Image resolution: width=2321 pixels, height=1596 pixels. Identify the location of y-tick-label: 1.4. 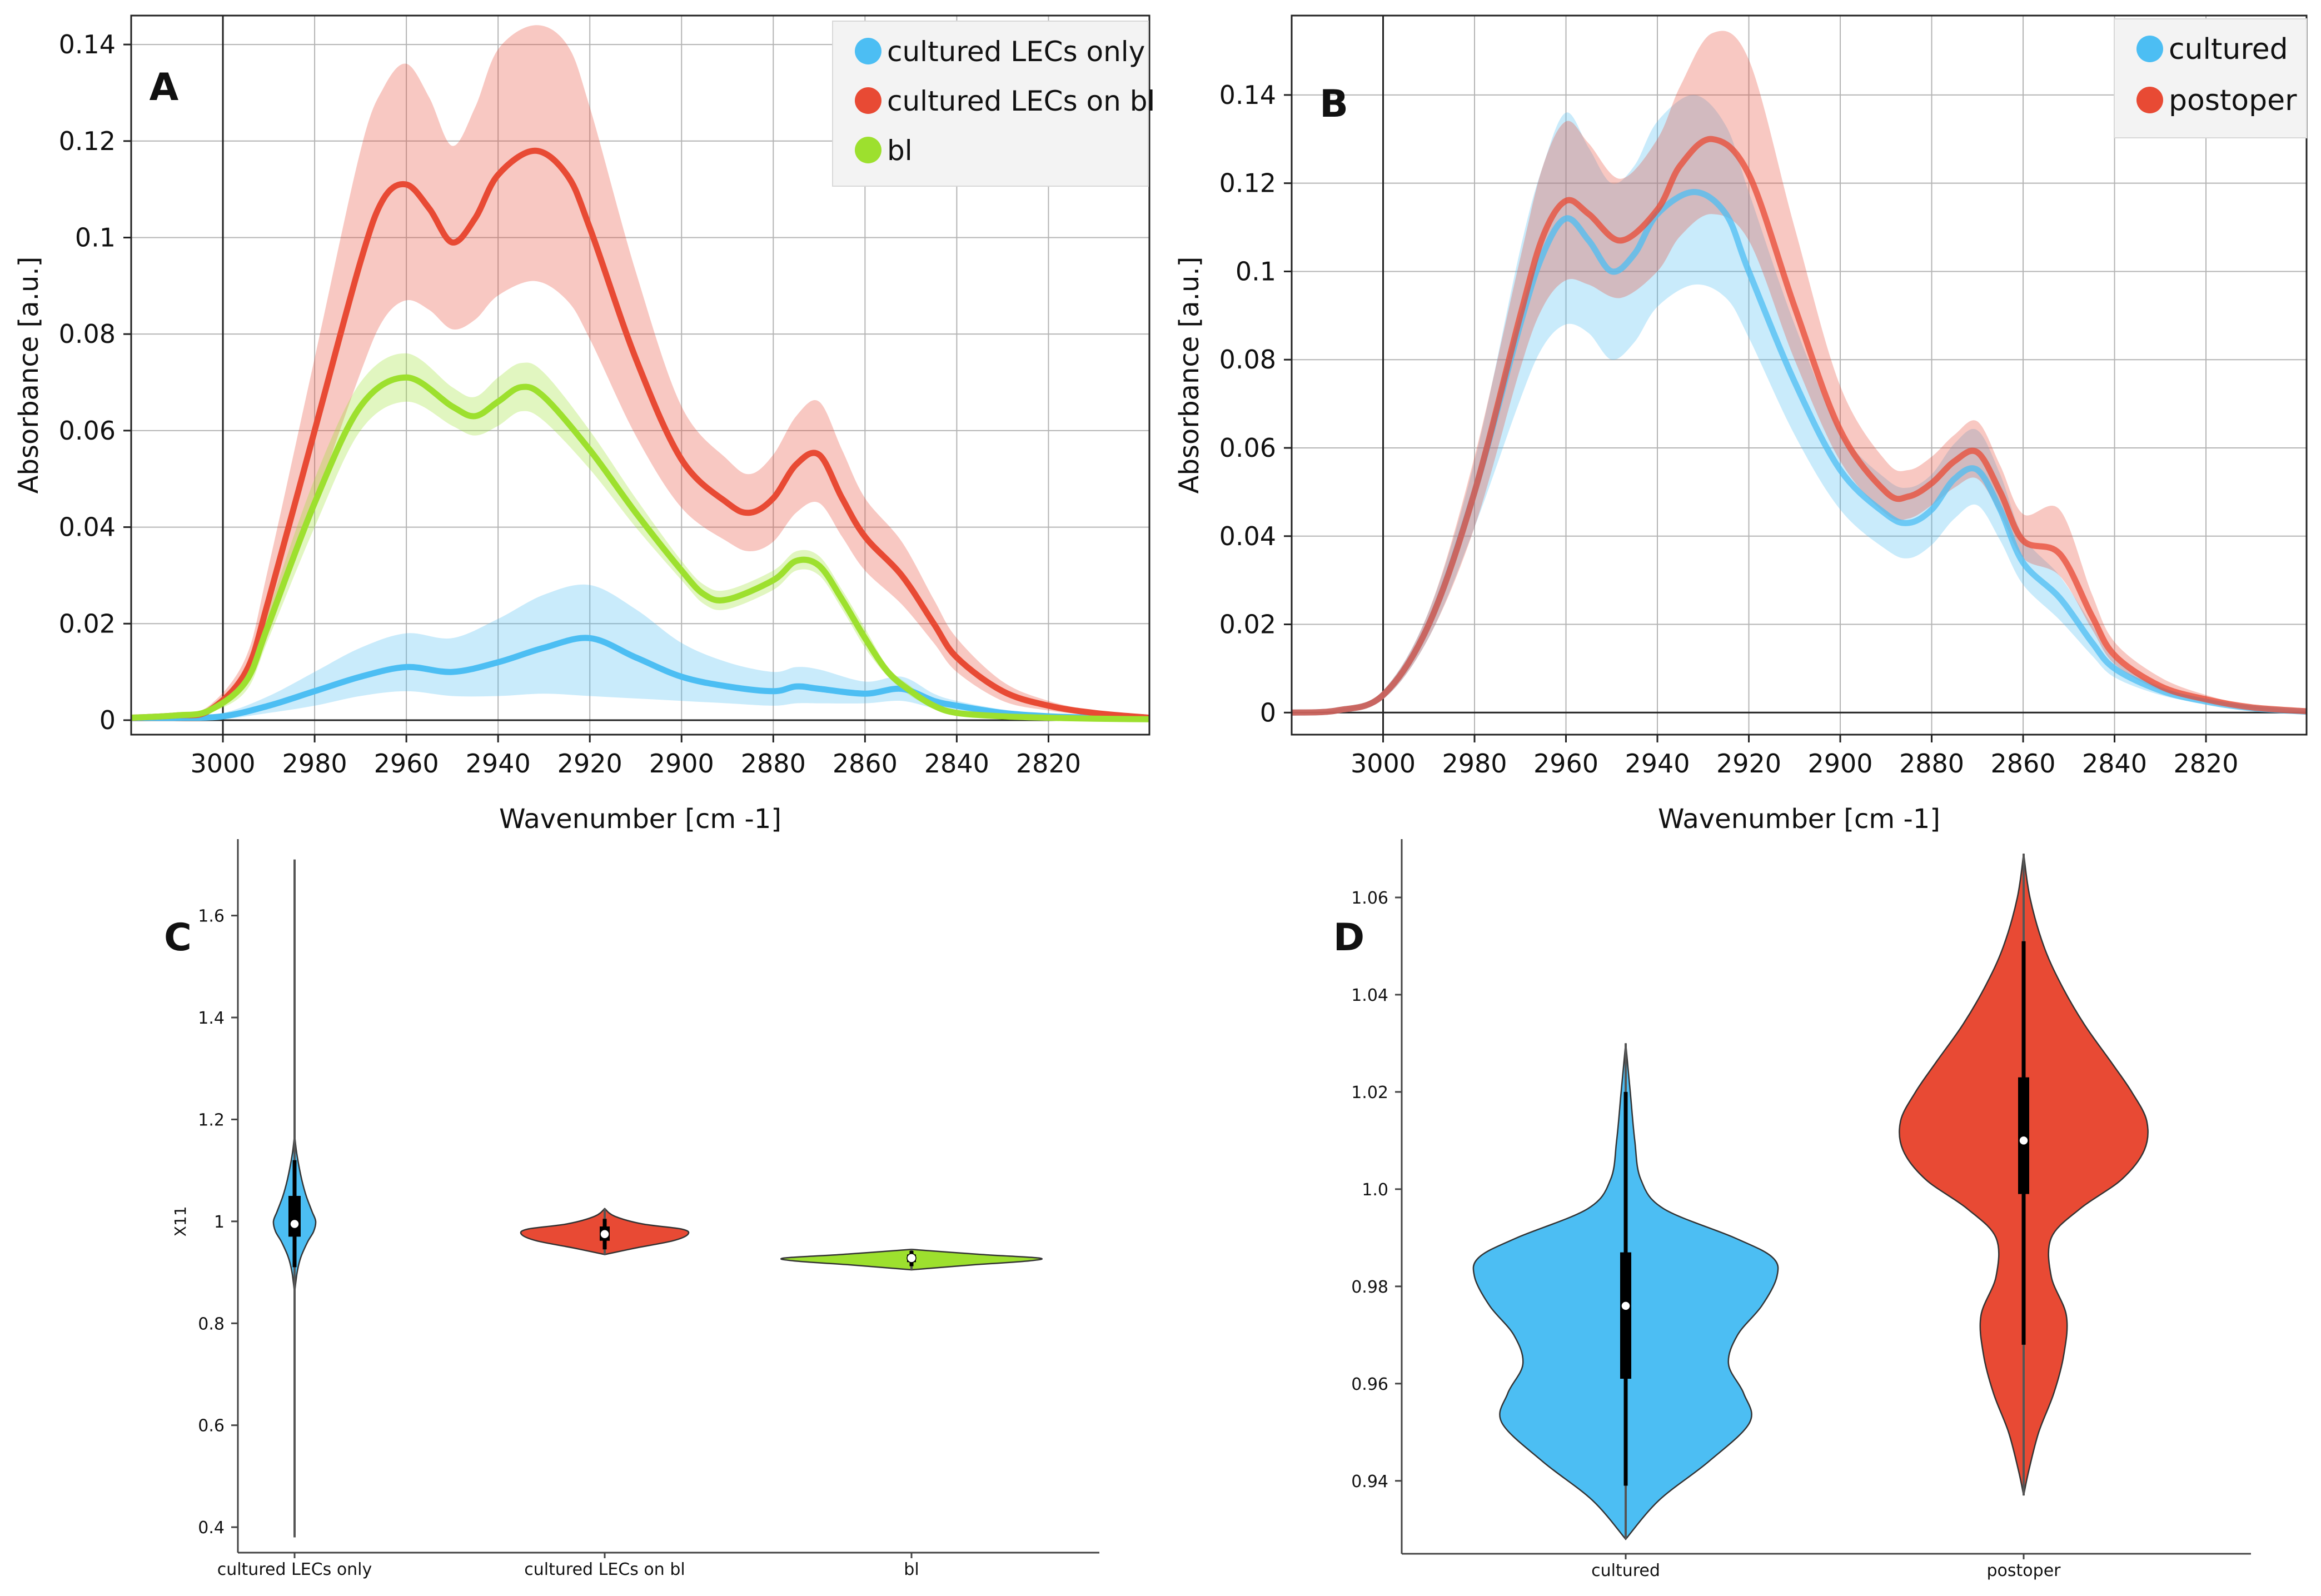
(212, 1019).